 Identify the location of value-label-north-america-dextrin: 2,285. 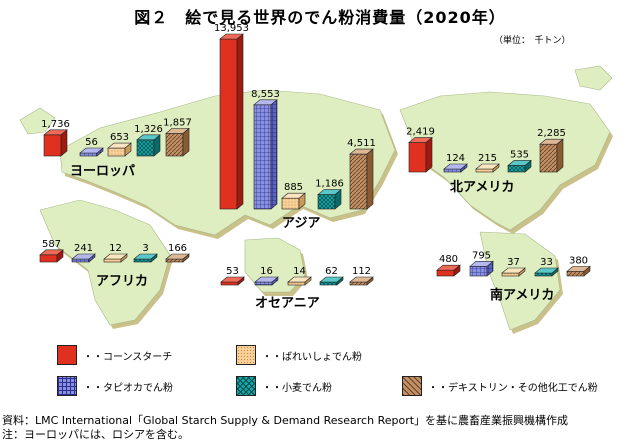
(551, 133).